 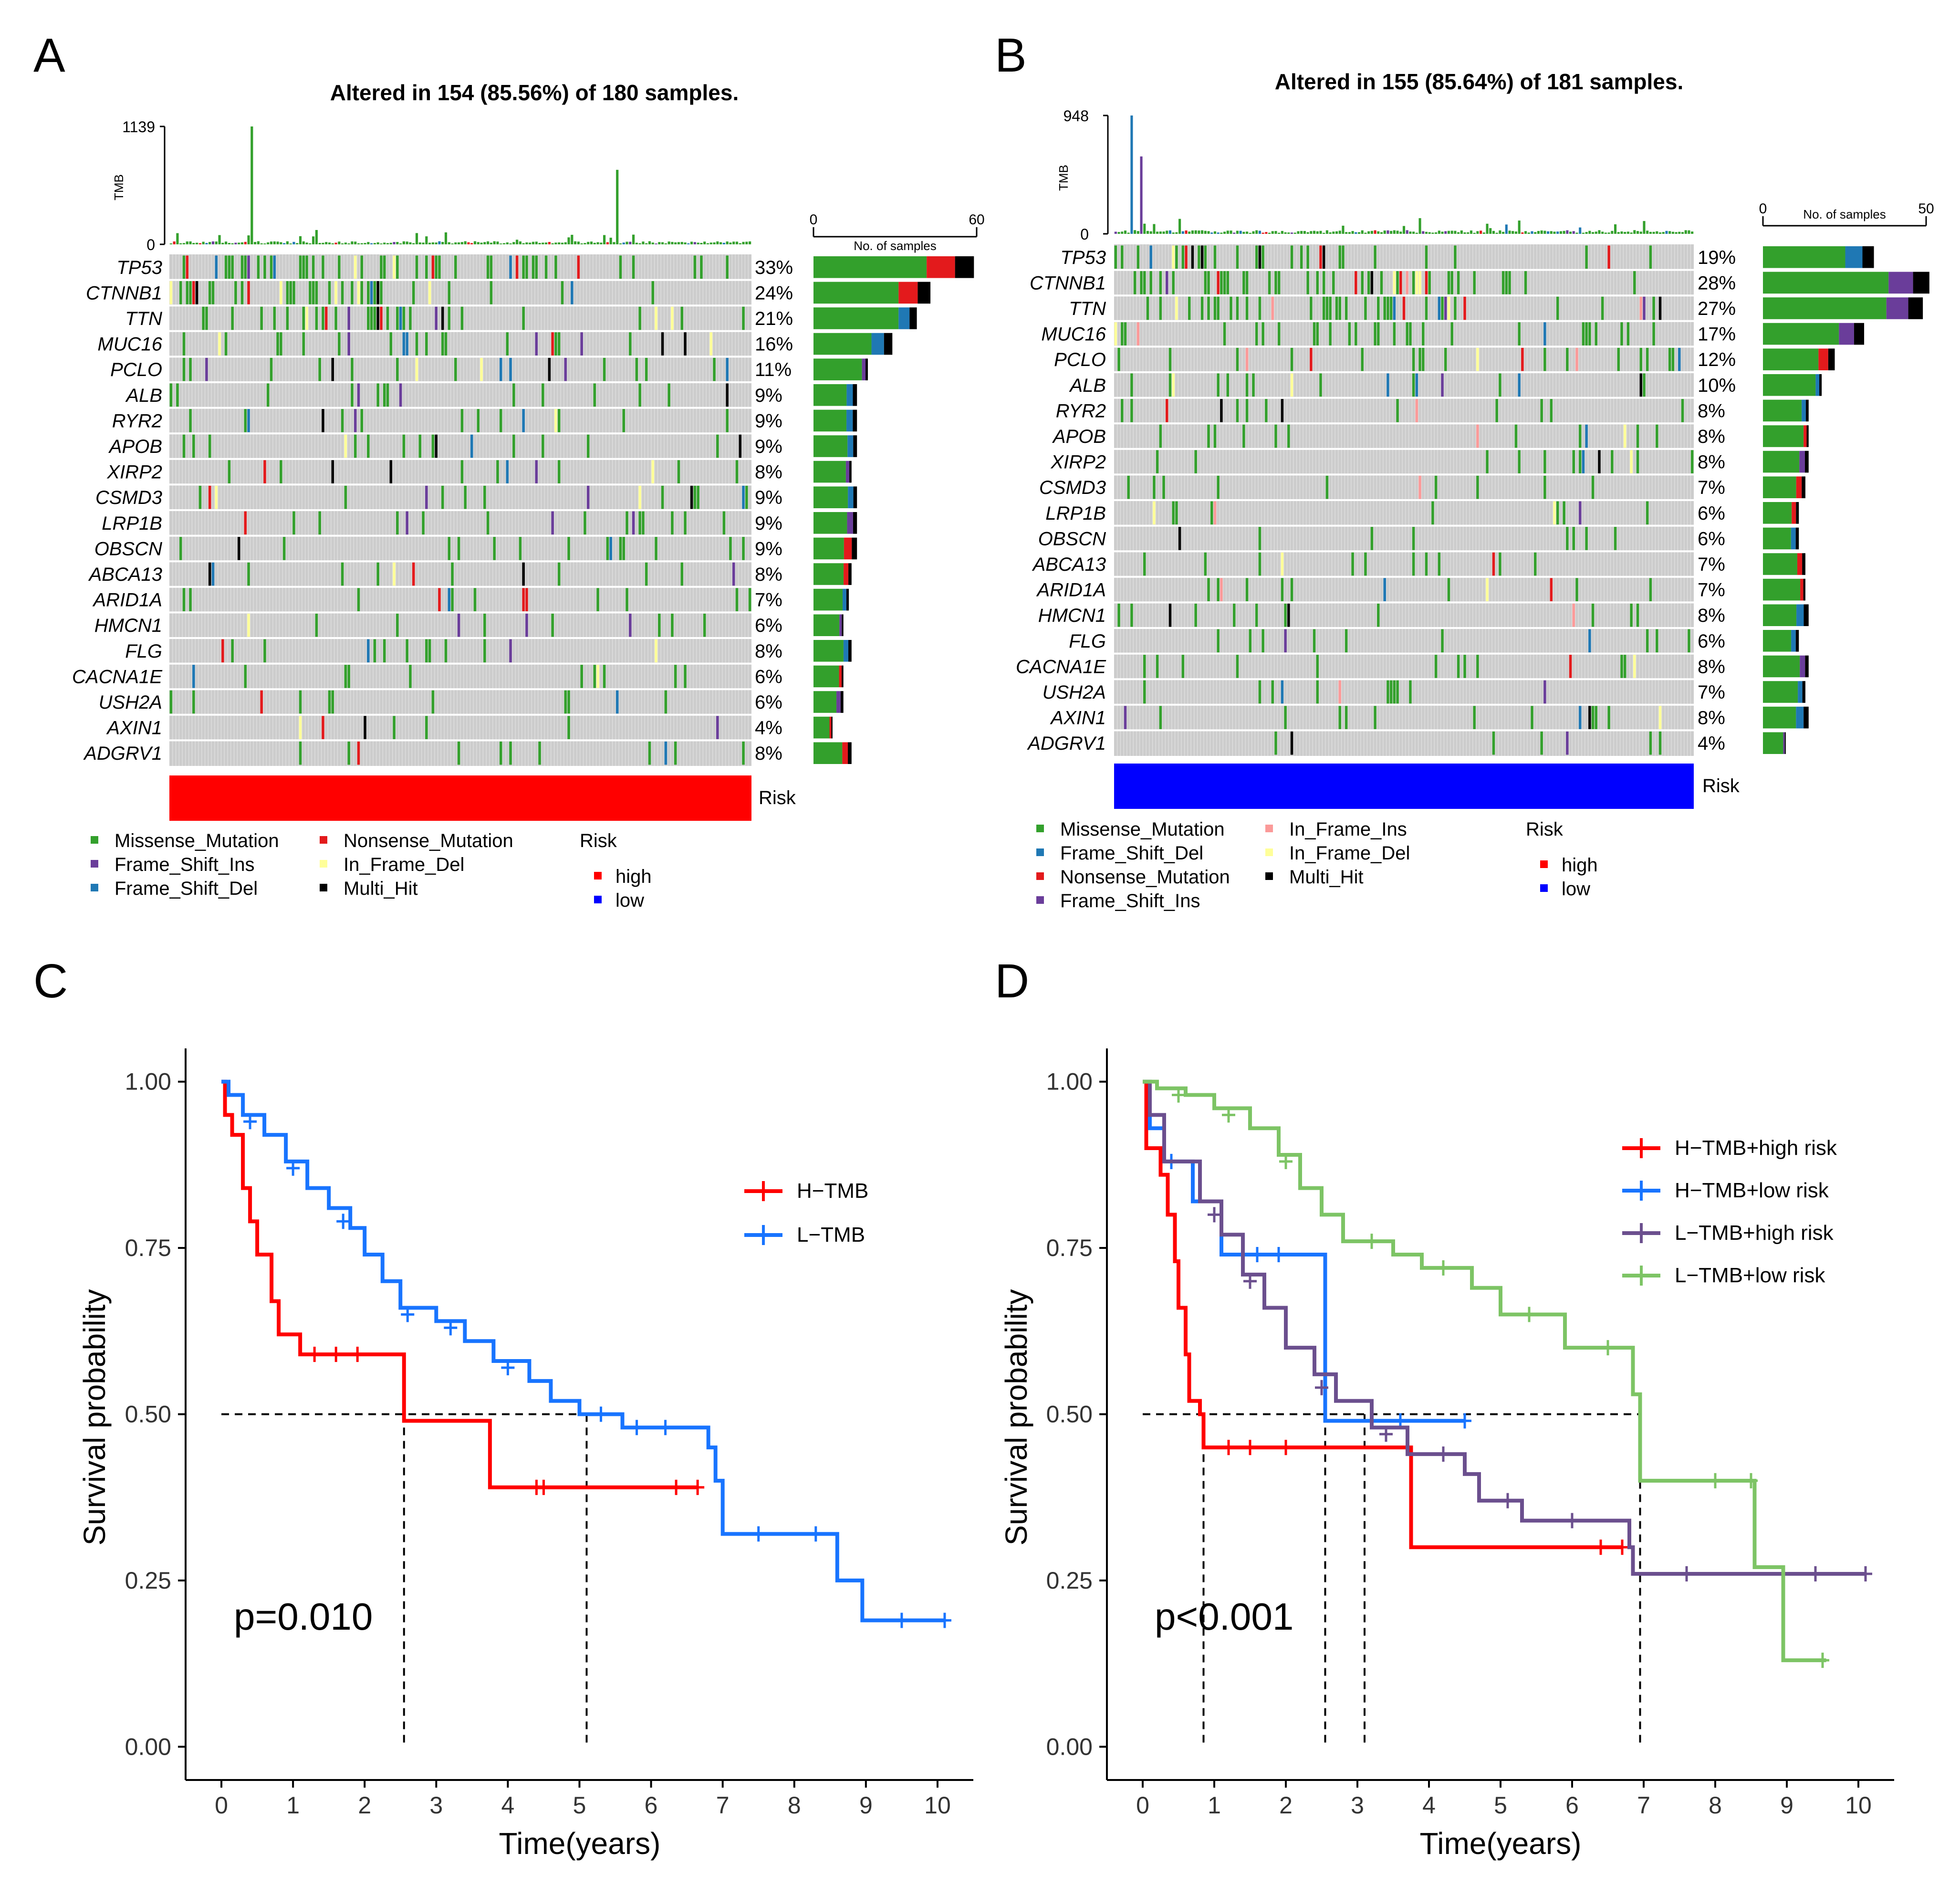 I want to click on risk-legend-low: low, so click(x=1576, y=889).